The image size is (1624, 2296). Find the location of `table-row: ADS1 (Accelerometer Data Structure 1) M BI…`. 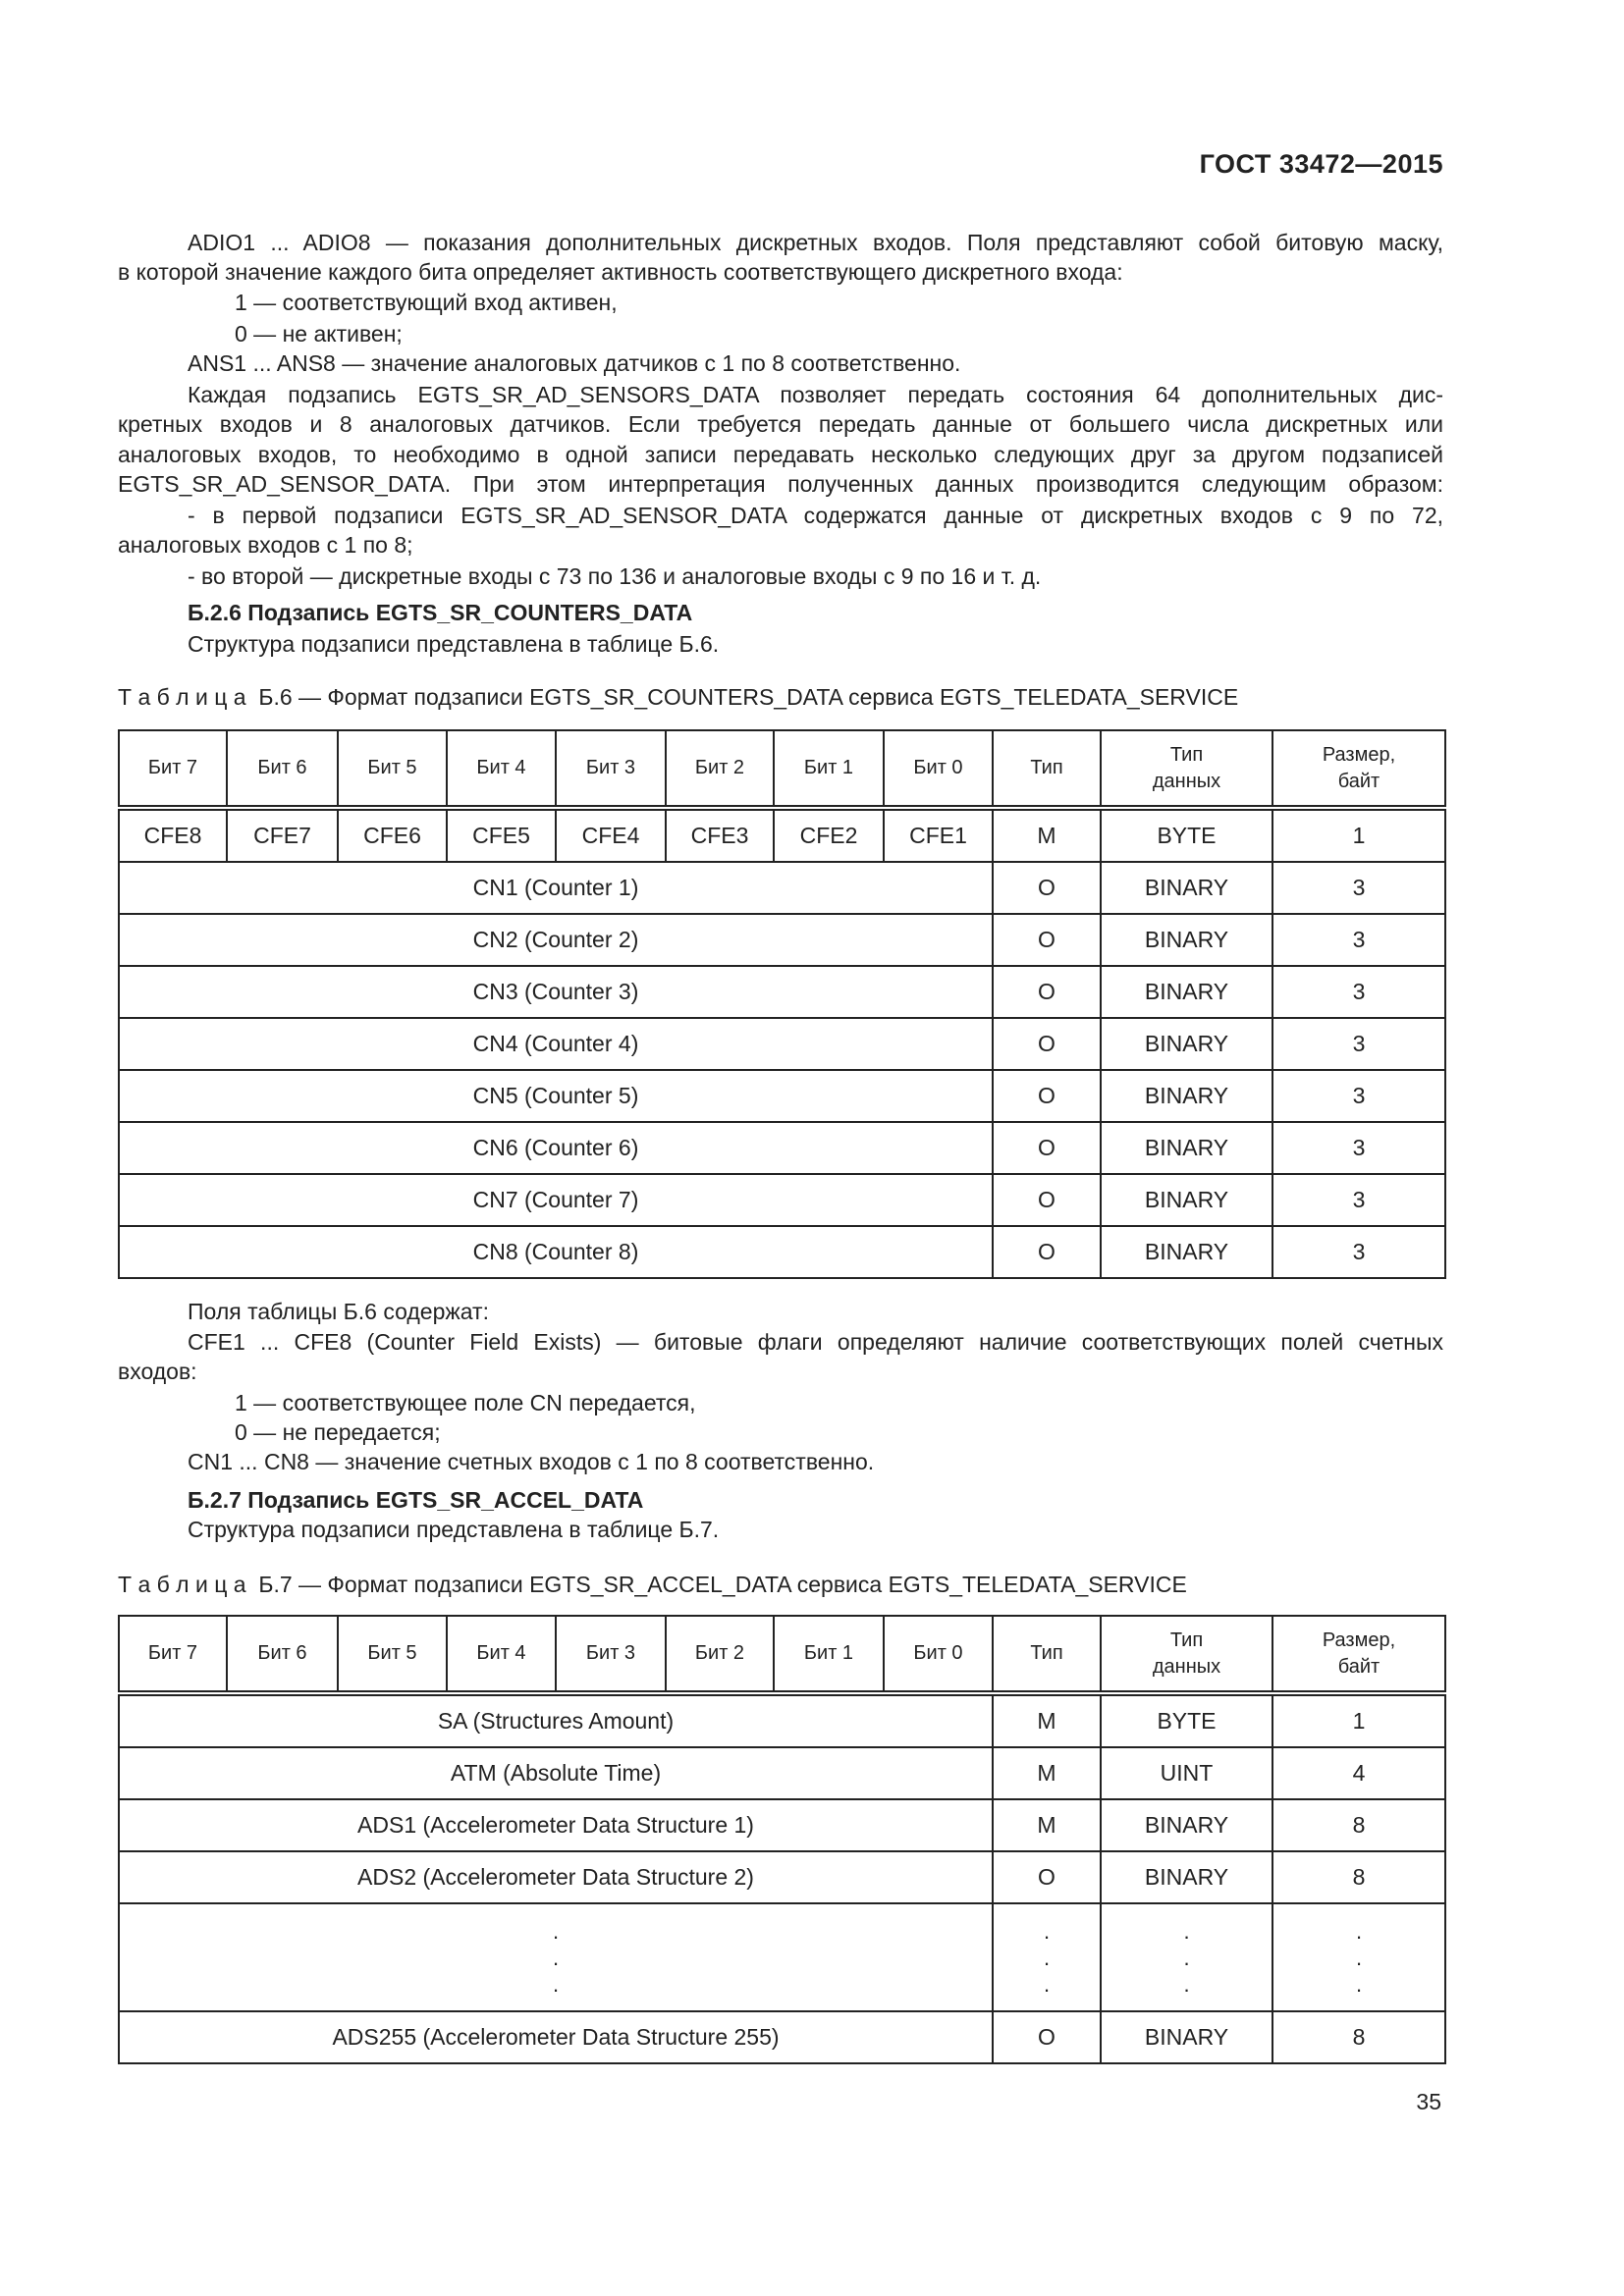

table-row: ADS1 (Accelerometer Data Structure 1) M BI… is located at coordinates (782, 1825).